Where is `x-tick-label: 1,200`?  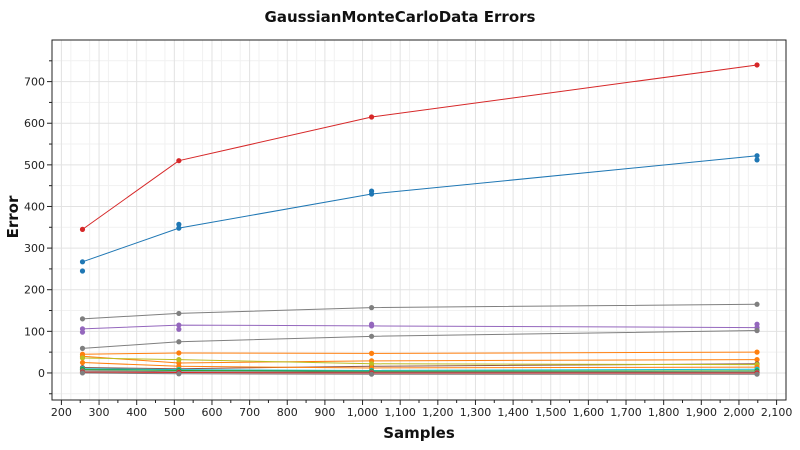 x-tick-label: 1,200 is located at coordinates (438, 412).